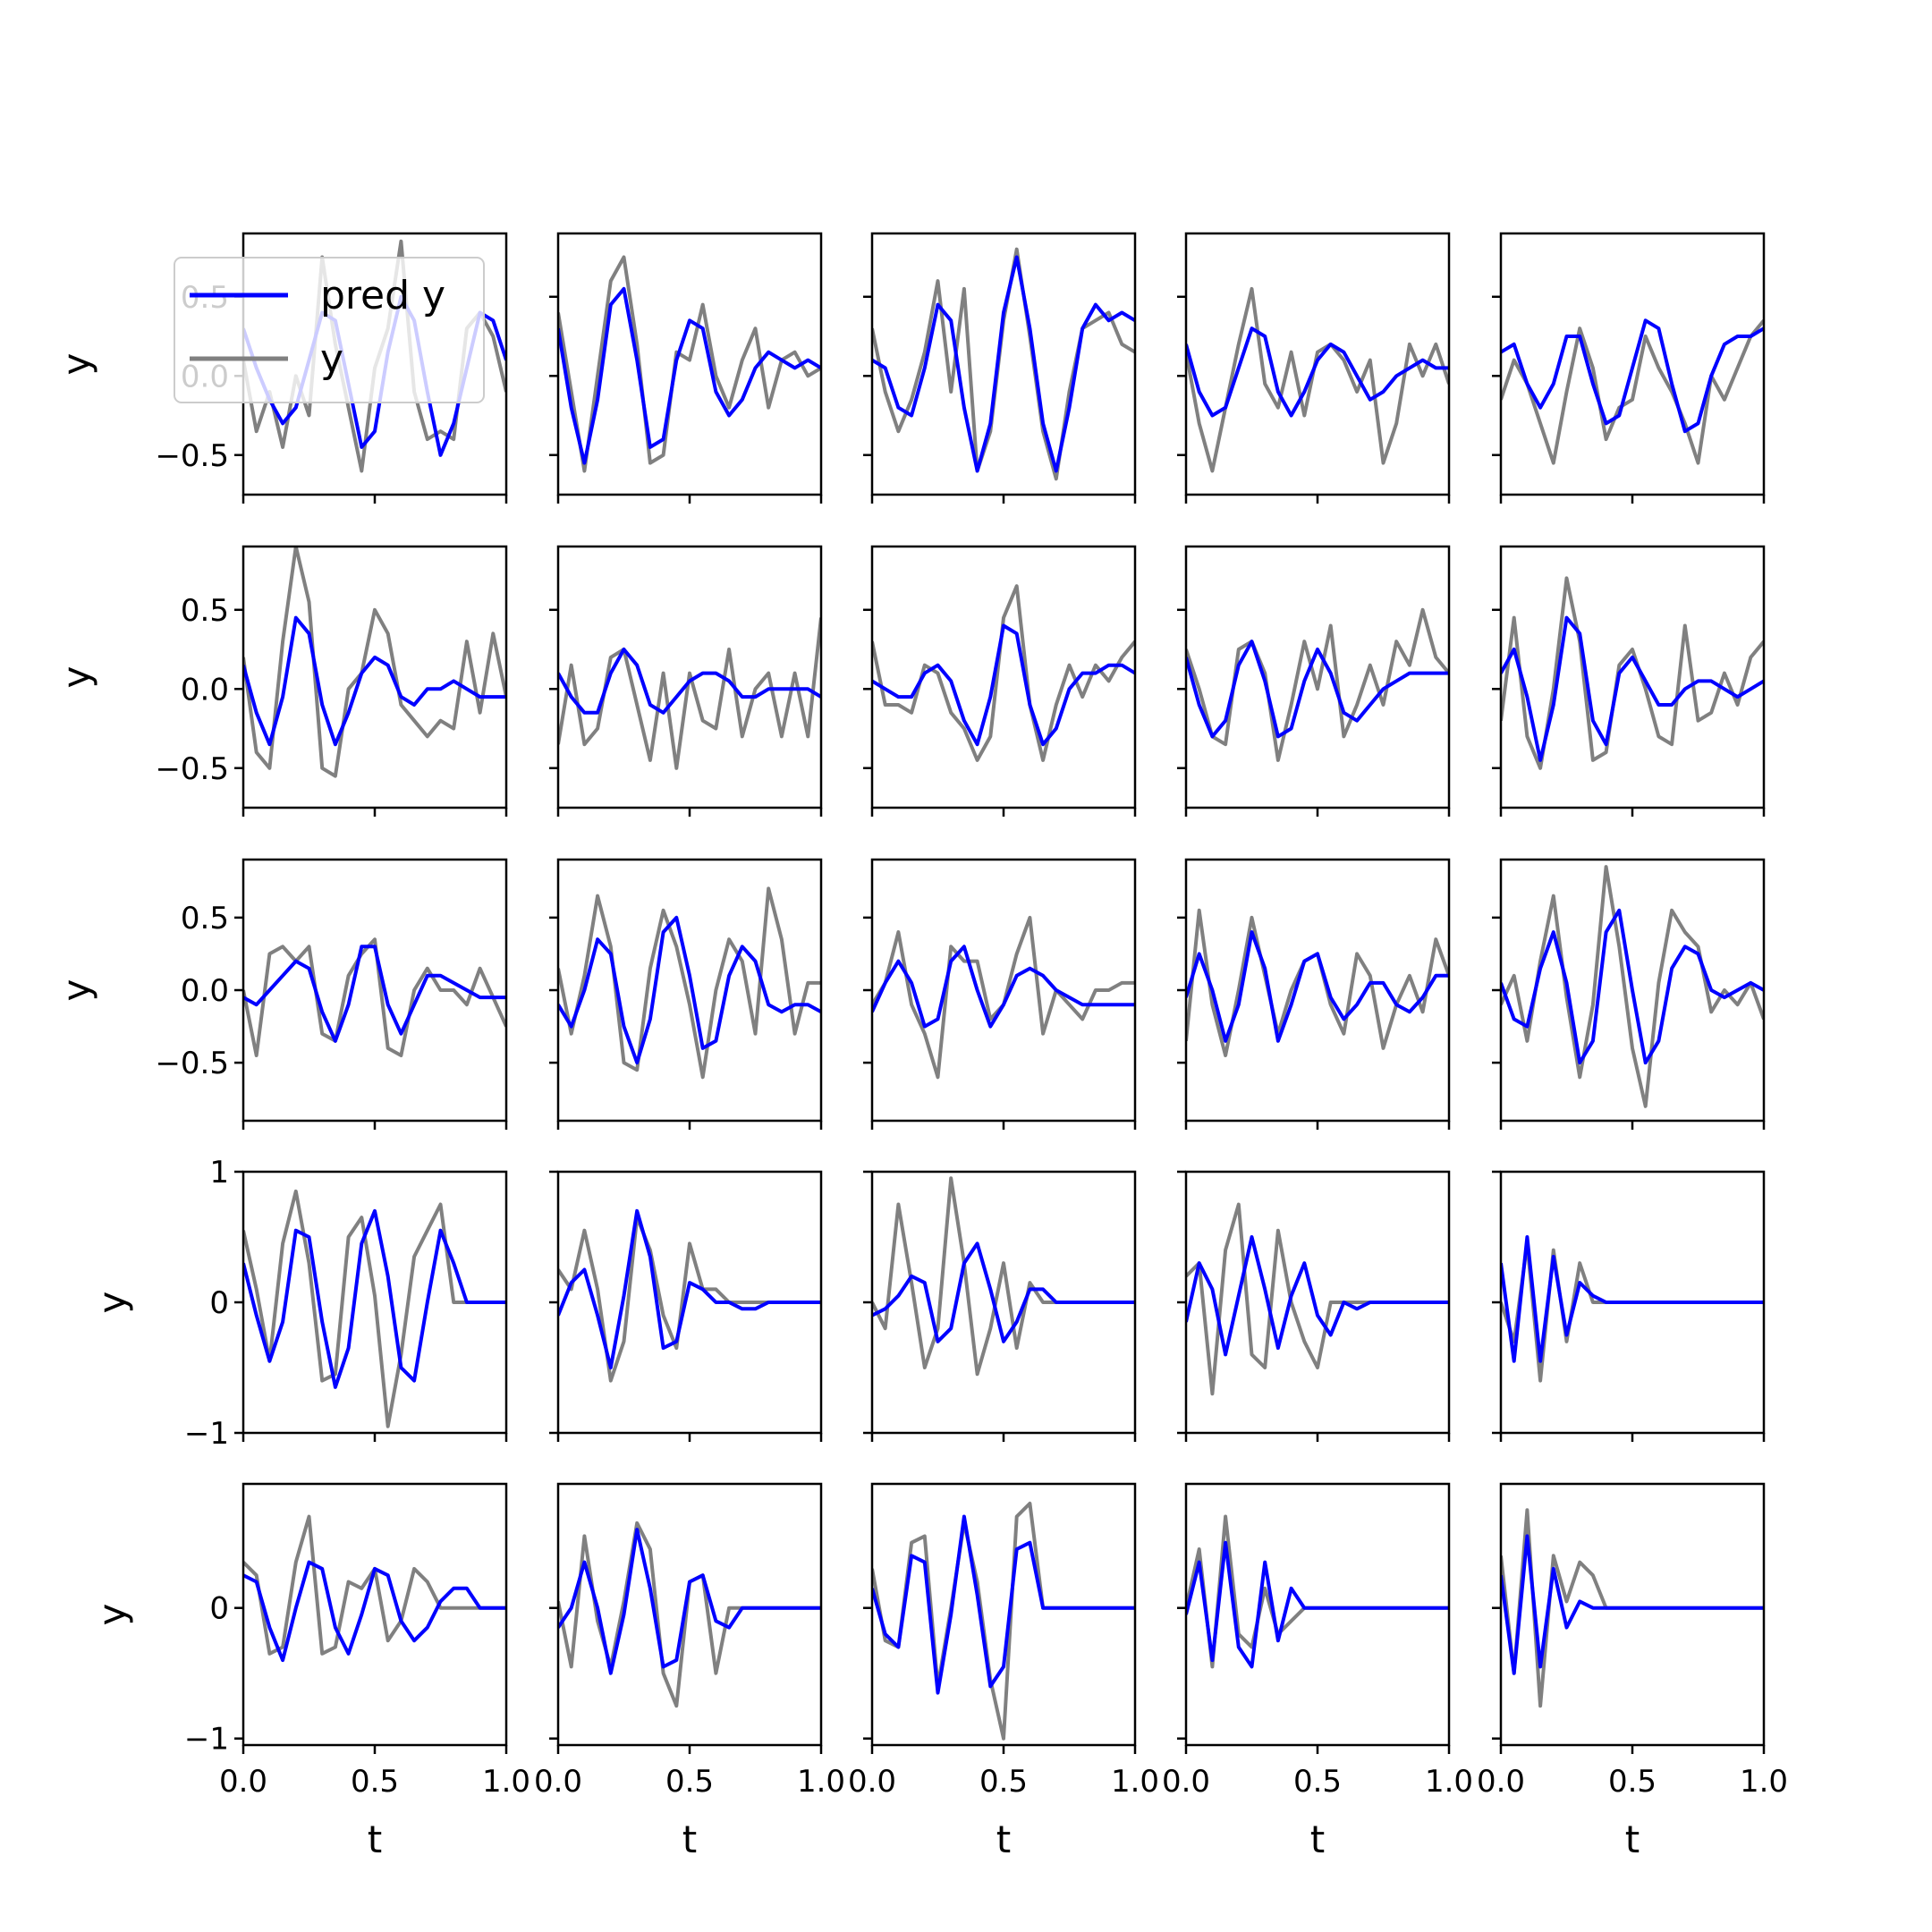 The height and width of the screenshot is (1932, 1932). What do you see at coordinates (219, 1173) in the screenshot?
I see `y-tick-label: 1` at bounding box center [219, 1173].